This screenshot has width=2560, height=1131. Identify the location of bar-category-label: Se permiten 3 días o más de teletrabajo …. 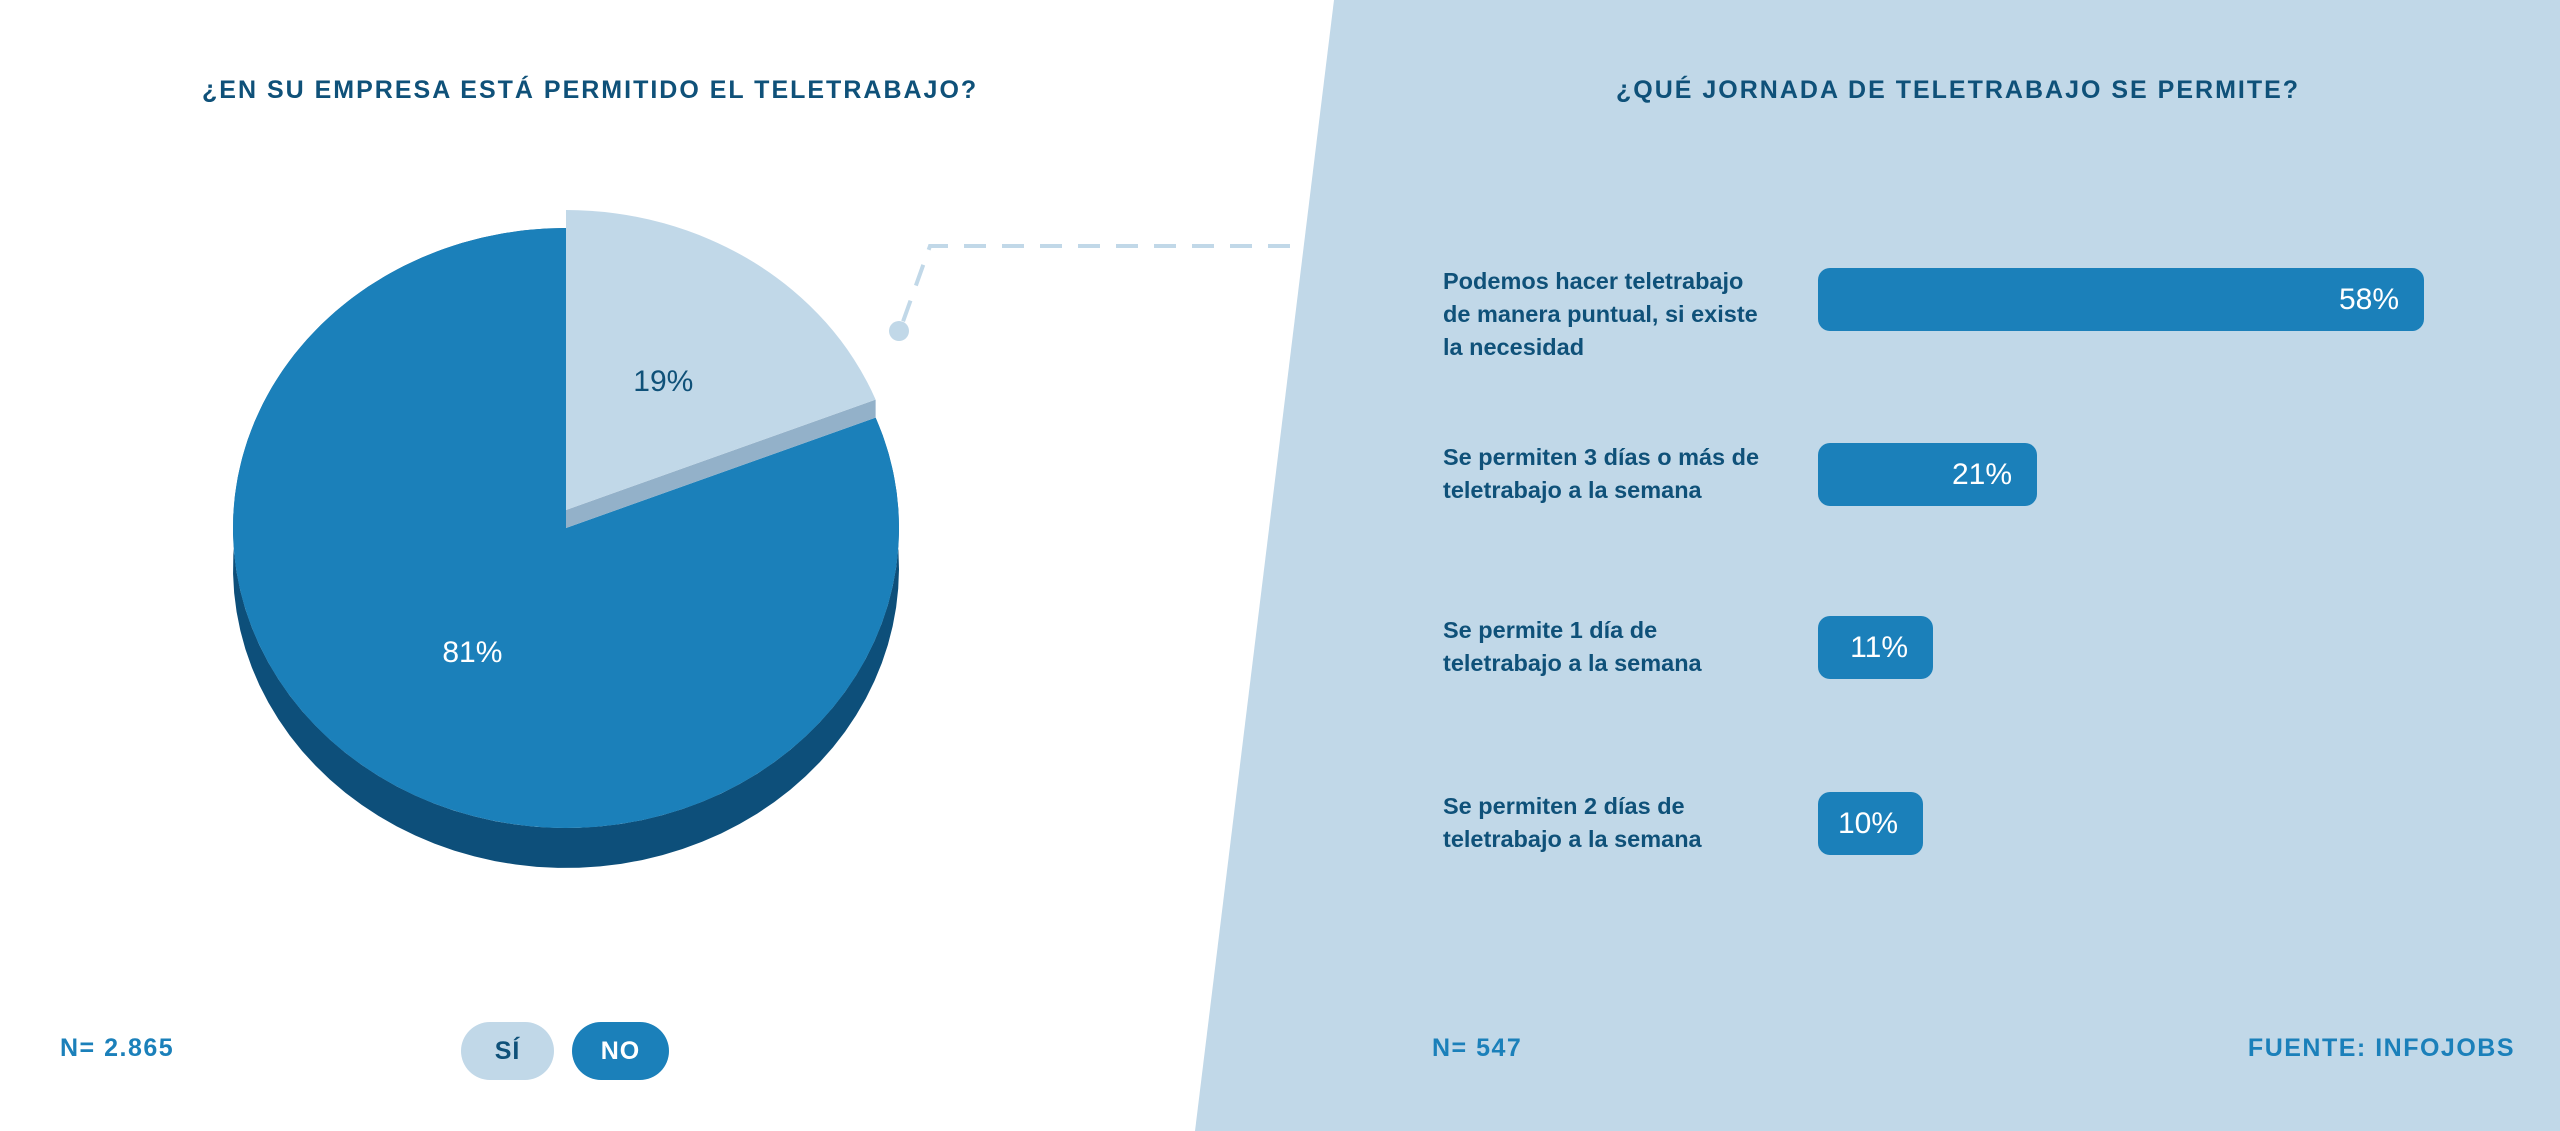
(1601, 473).